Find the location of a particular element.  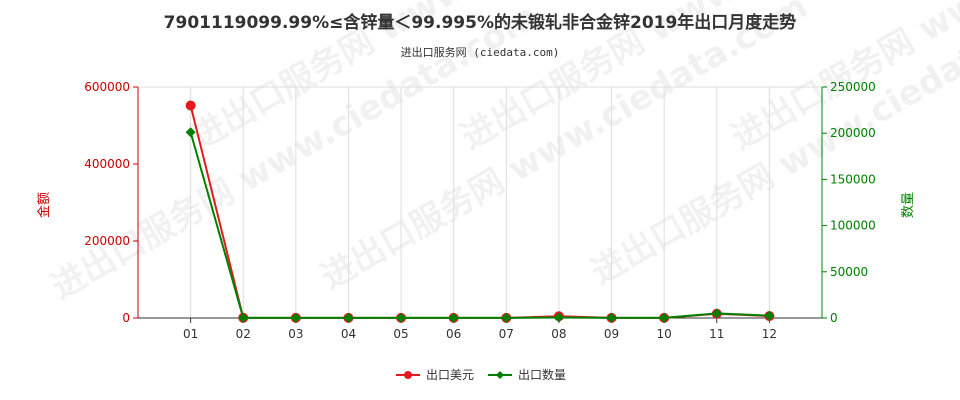

x-tick-label: 03 is located at coordinates (295, 334).